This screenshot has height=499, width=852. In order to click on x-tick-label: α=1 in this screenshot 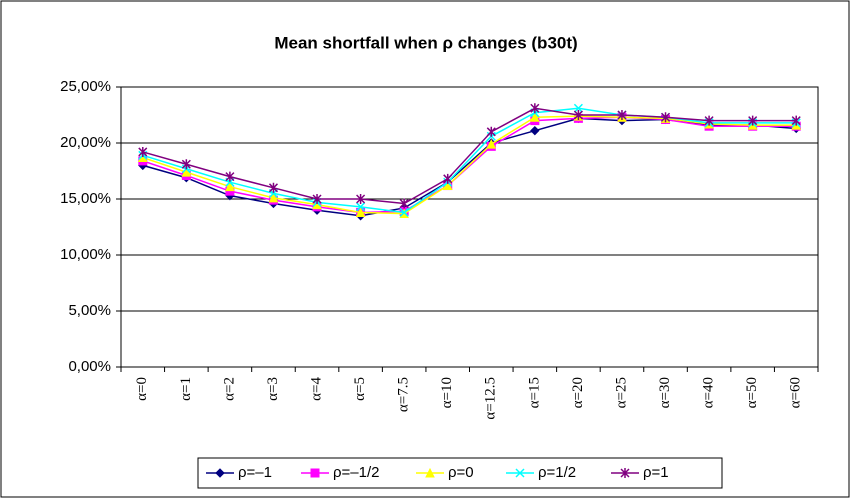, I will do `click(186, 389)`.